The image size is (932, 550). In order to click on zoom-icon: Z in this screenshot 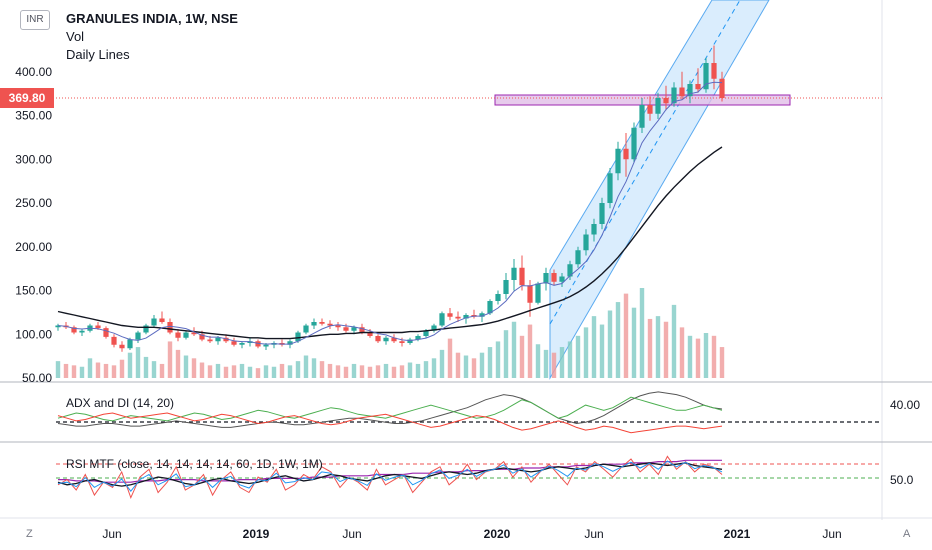, I will do `click(29, 534)`.